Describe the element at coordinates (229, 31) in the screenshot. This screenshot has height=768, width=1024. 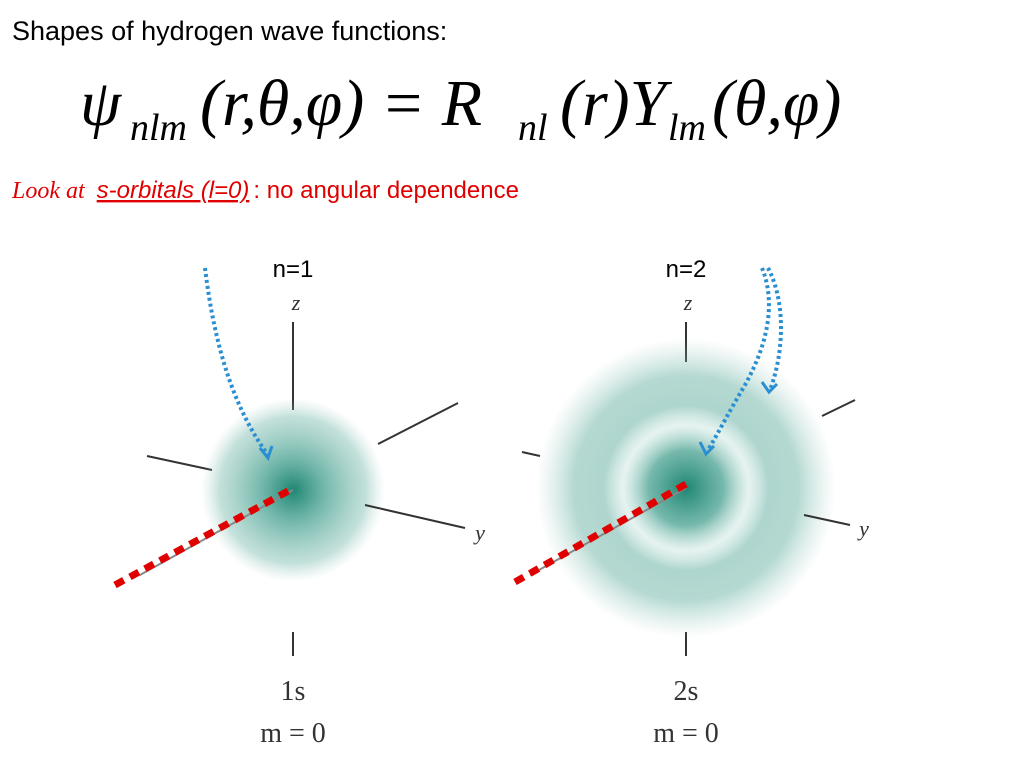
I see `title: Shapes of hydrogen wave functions:` at that location.